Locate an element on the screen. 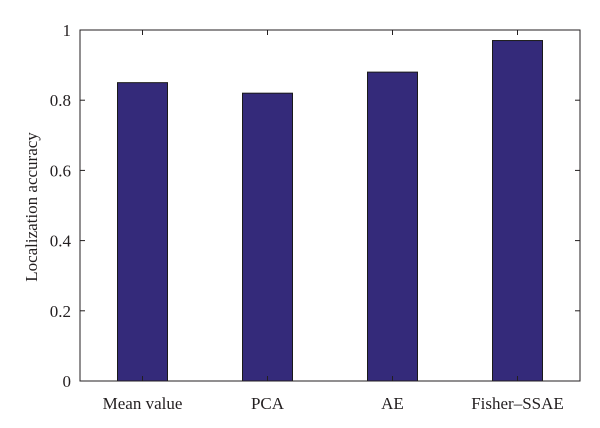  x-tick-label-2: AE is located at coordinates (392, 403).